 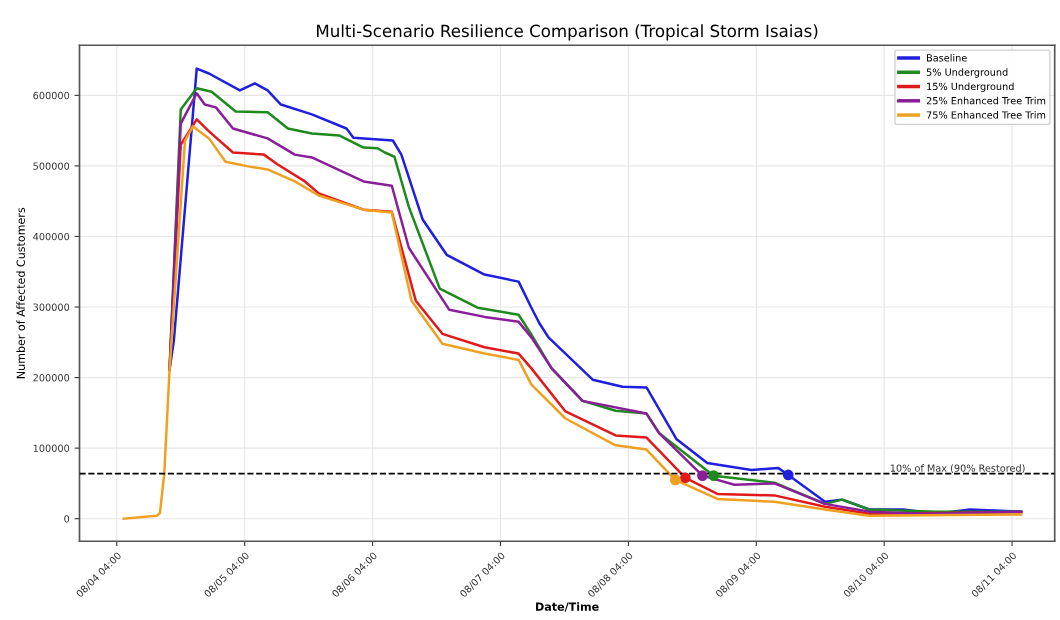 What do you see at coordinates (947, 58) in the screenshot?
I see `legend-label: Baseline` at bounding box center [947, 58].